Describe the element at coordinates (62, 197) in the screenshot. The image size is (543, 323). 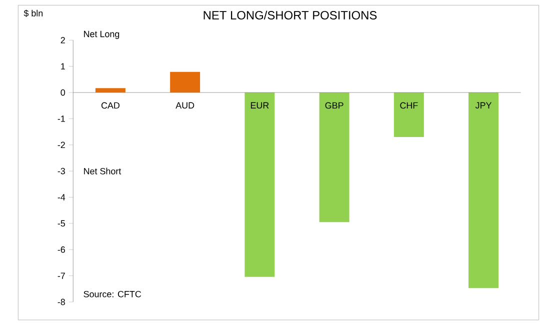
I see `y-tick-label: -4` at that location.